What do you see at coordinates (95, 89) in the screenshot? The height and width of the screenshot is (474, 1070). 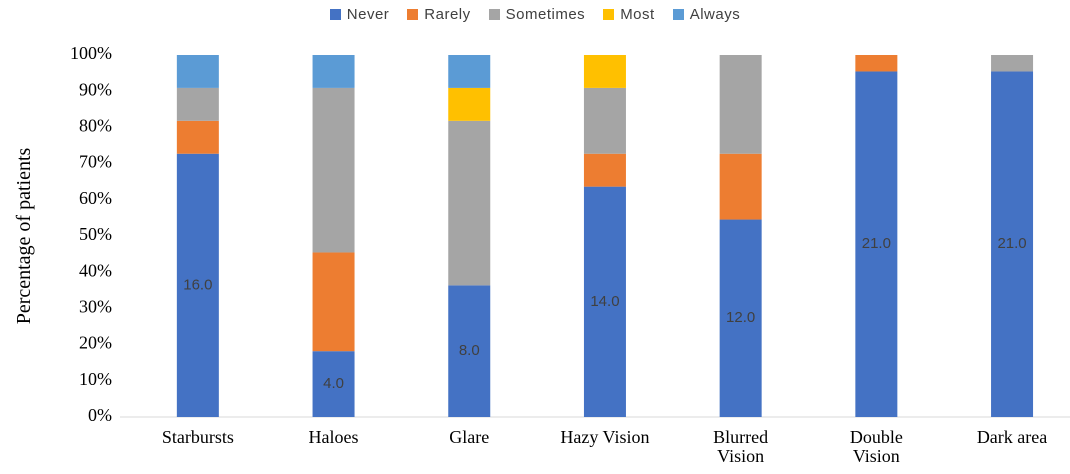 I see `y-tick-label: 90%` at bounding box center [95, 89].